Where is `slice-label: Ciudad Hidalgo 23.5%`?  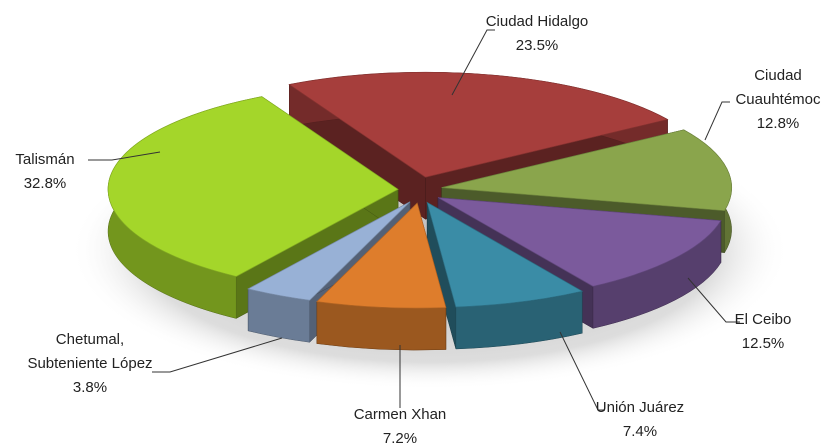
slice-label: Ciudad Hidalgo 23.5% is located at coordinates (537, 34).